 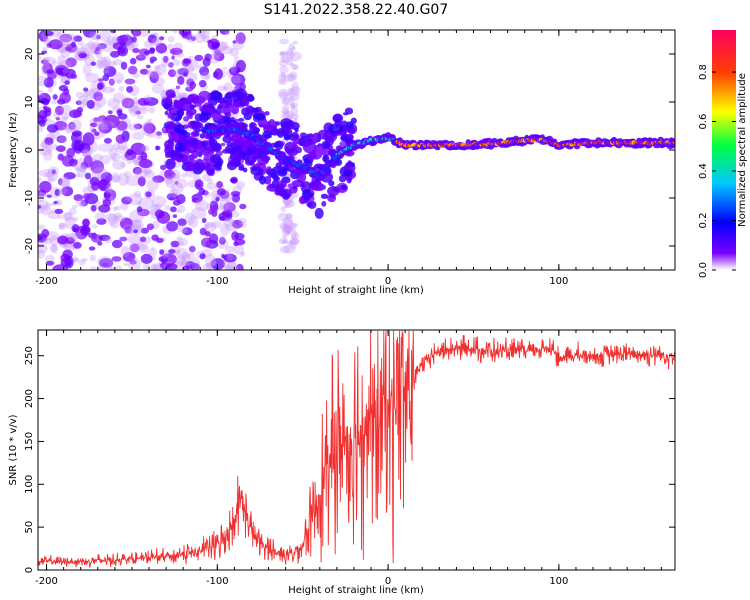 I want to click on snr-x-tick-label: 0, so click(x=388, y=581).